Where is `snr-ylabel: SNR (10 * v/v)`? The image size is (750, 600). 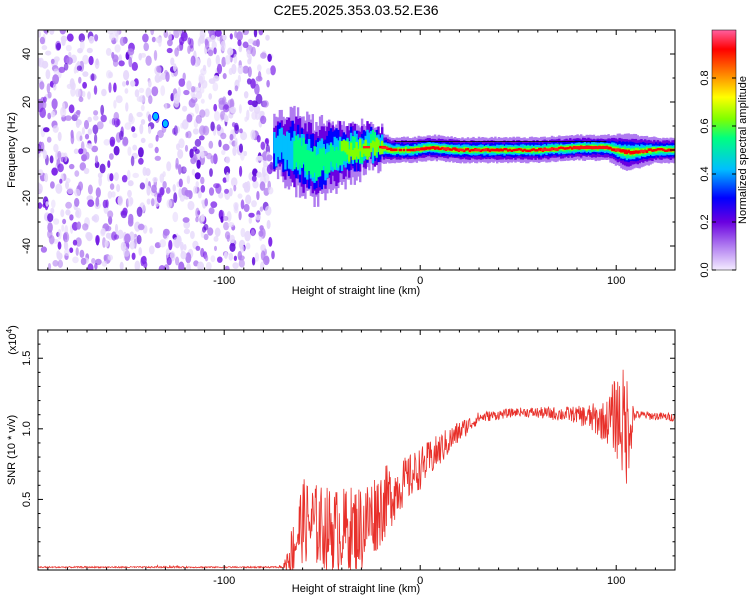
snr-ylabel: SNR (10 * v/v) is located at coordinates (12, 450).